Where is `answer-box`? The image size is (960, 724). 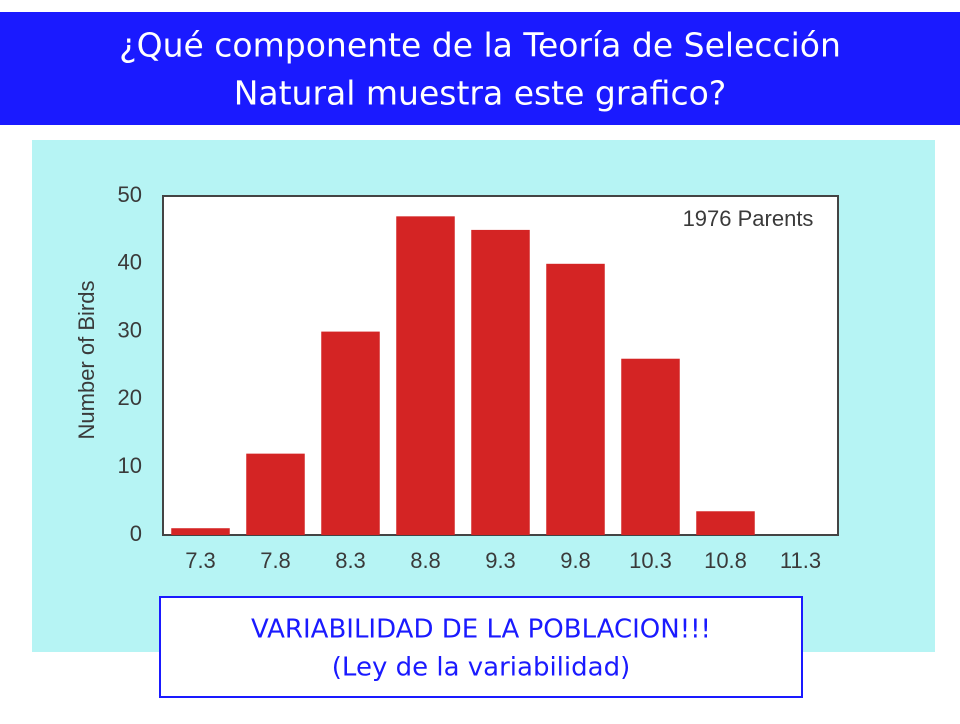
answer-box is located at coordinates (481, 647).